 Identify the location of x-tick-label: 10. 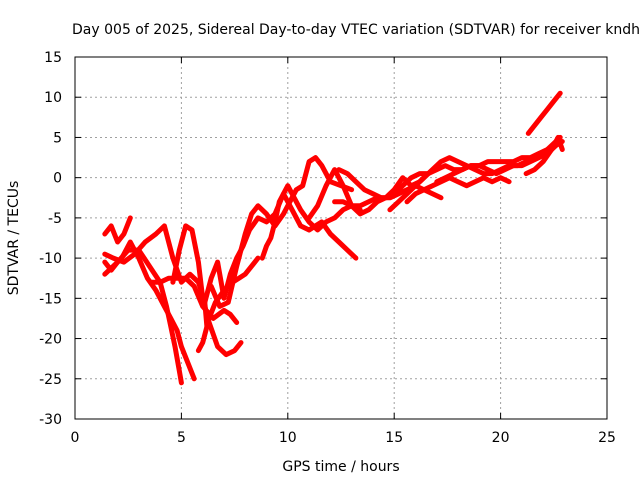
(288, 438).